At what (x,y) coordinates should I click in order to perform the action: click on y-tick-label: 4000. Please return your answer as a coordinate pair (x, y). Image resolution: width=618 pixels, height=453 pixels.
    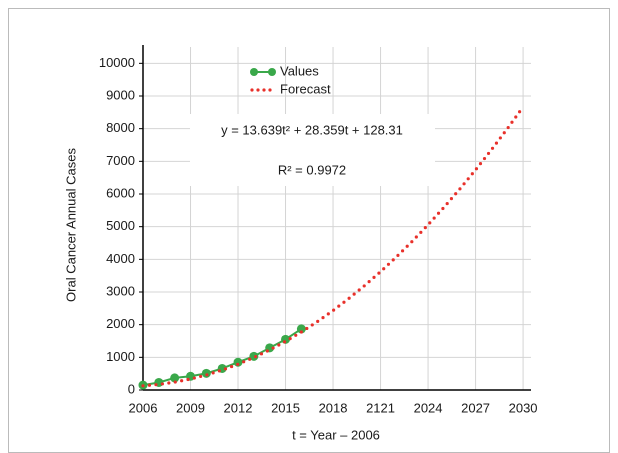
    Looking at the image, I should click on (120, 258).